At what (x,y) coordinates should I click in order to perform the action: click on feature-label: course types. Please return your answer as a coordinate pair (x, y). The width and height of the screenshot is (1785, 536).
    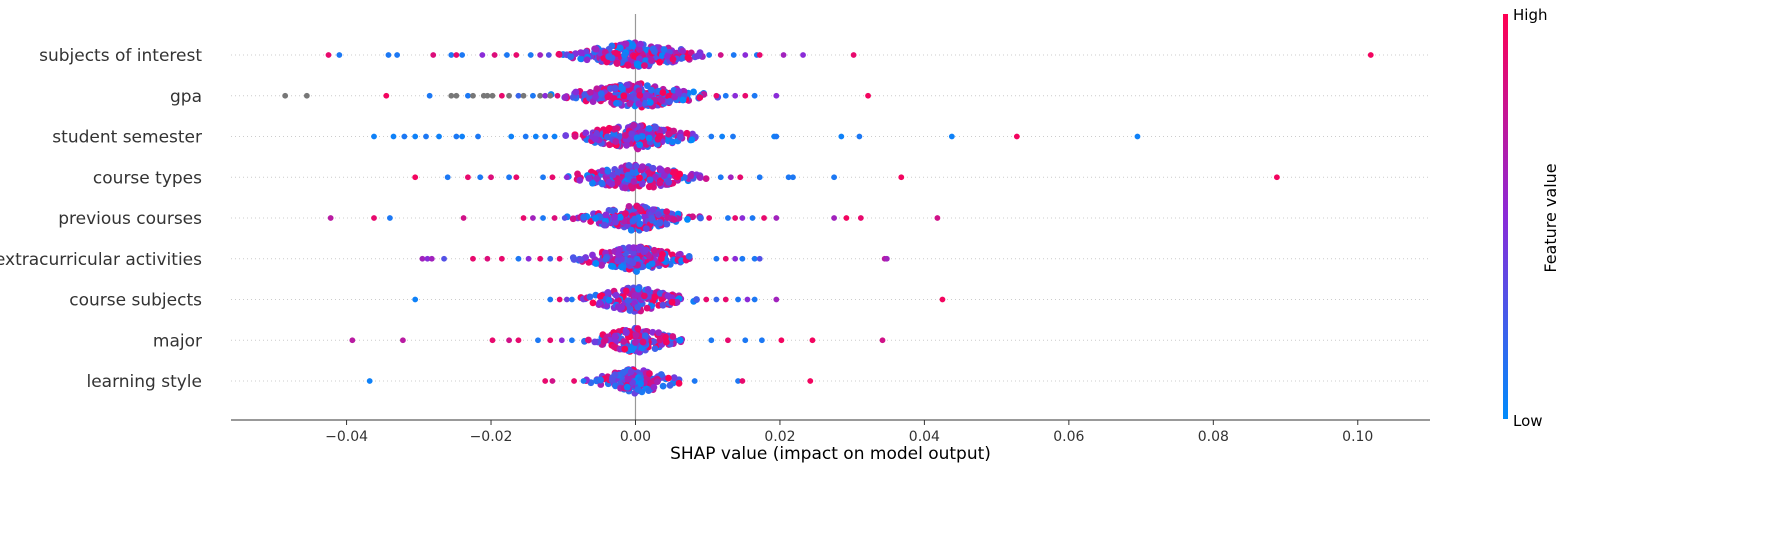
    Looking at the image, I should click on (147, 178).